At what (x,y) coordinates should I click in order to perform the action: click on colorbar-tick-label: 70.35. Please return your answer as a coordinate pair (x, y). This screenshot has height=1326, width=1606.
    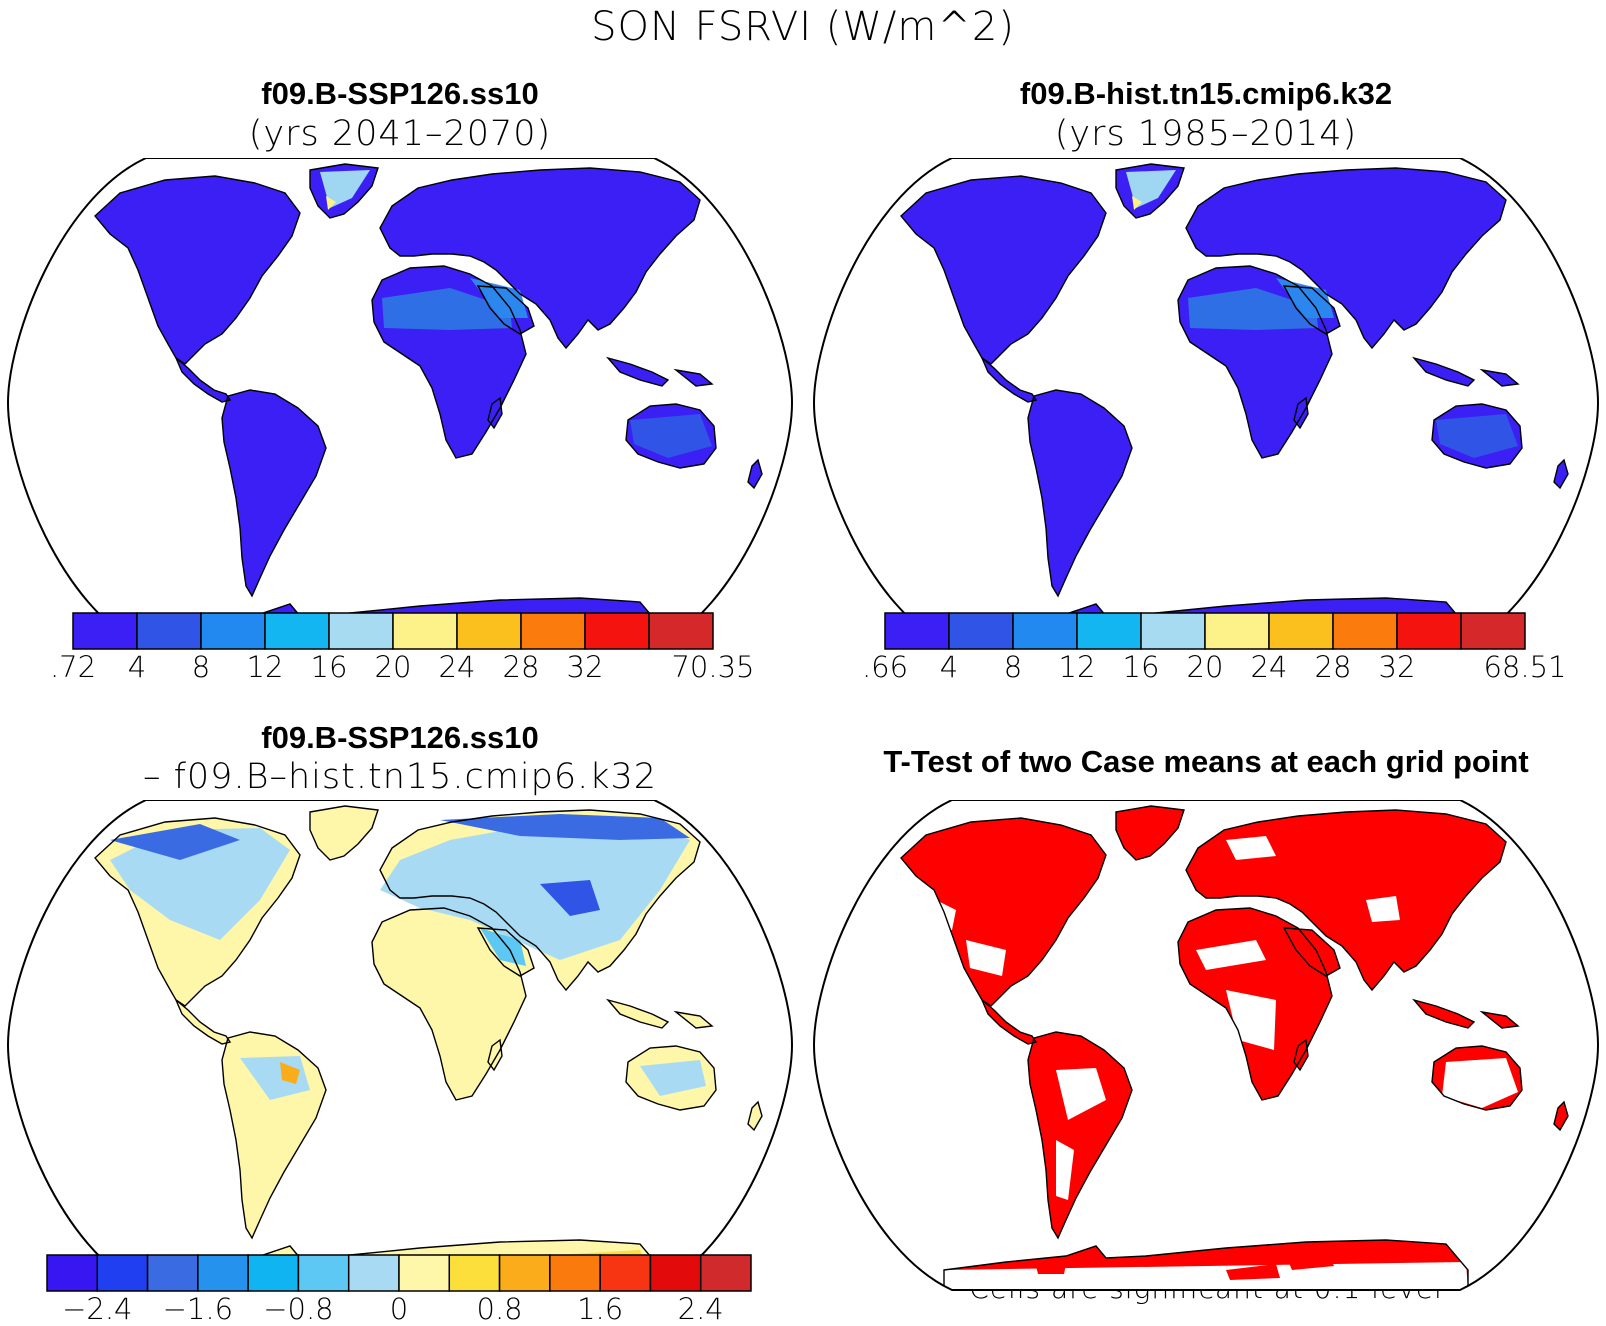
    Looking at the image, I should click on (713, 667).